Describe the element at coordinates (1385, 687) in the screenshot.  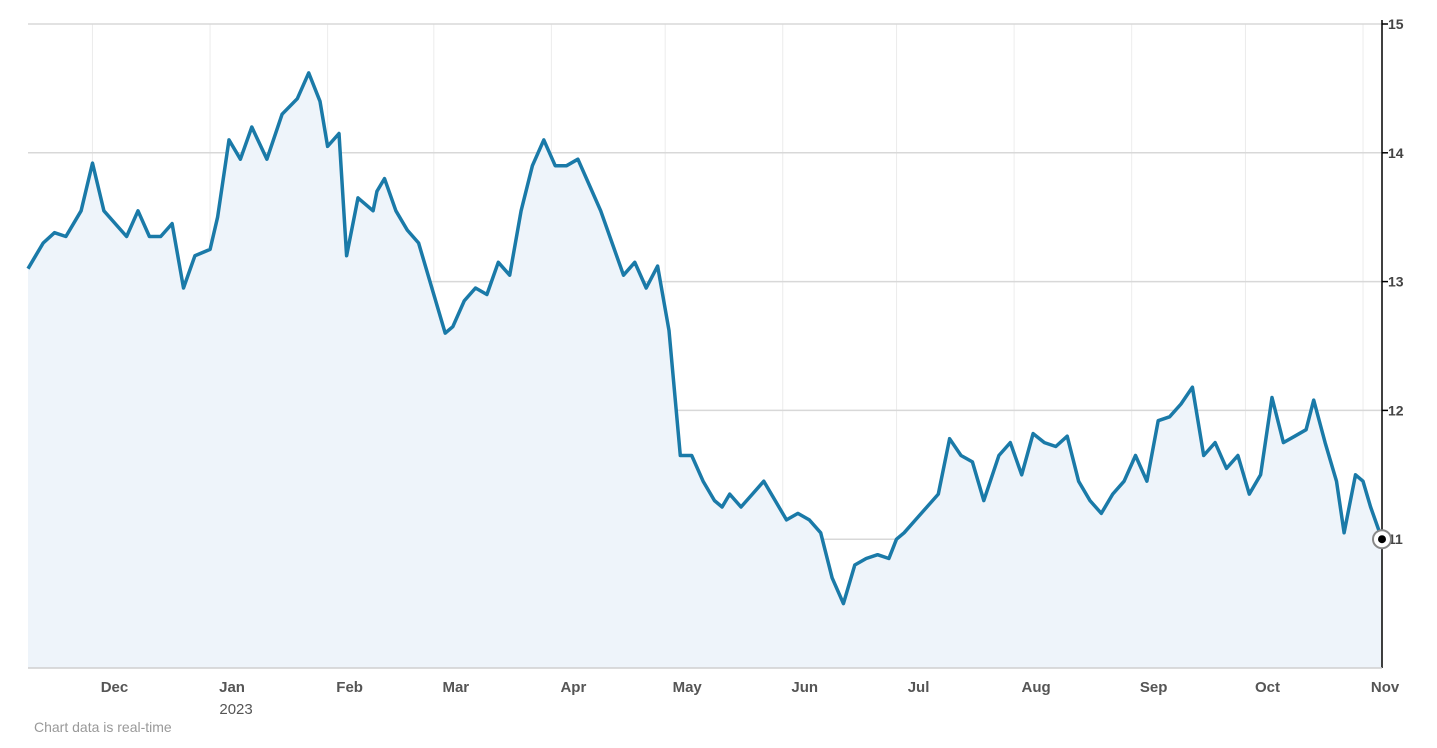
I see `x-tick-label: Nov` at that location.